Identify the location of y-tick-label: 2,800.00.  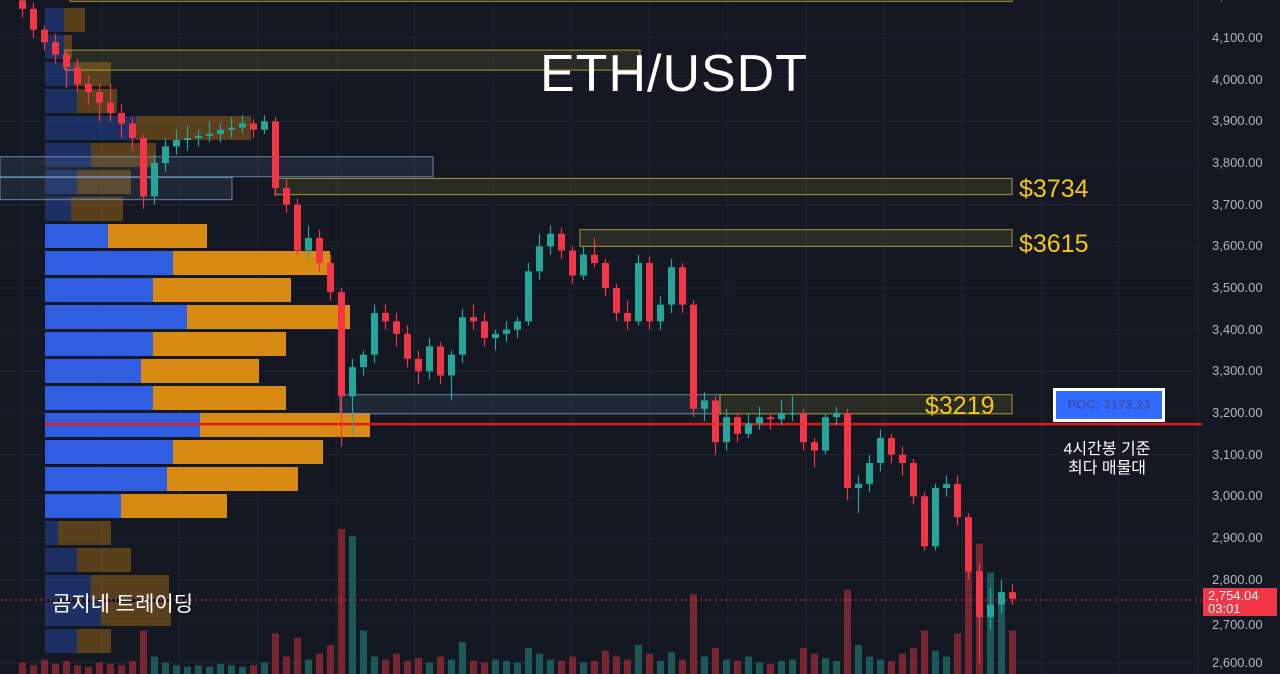
(1237, 579).